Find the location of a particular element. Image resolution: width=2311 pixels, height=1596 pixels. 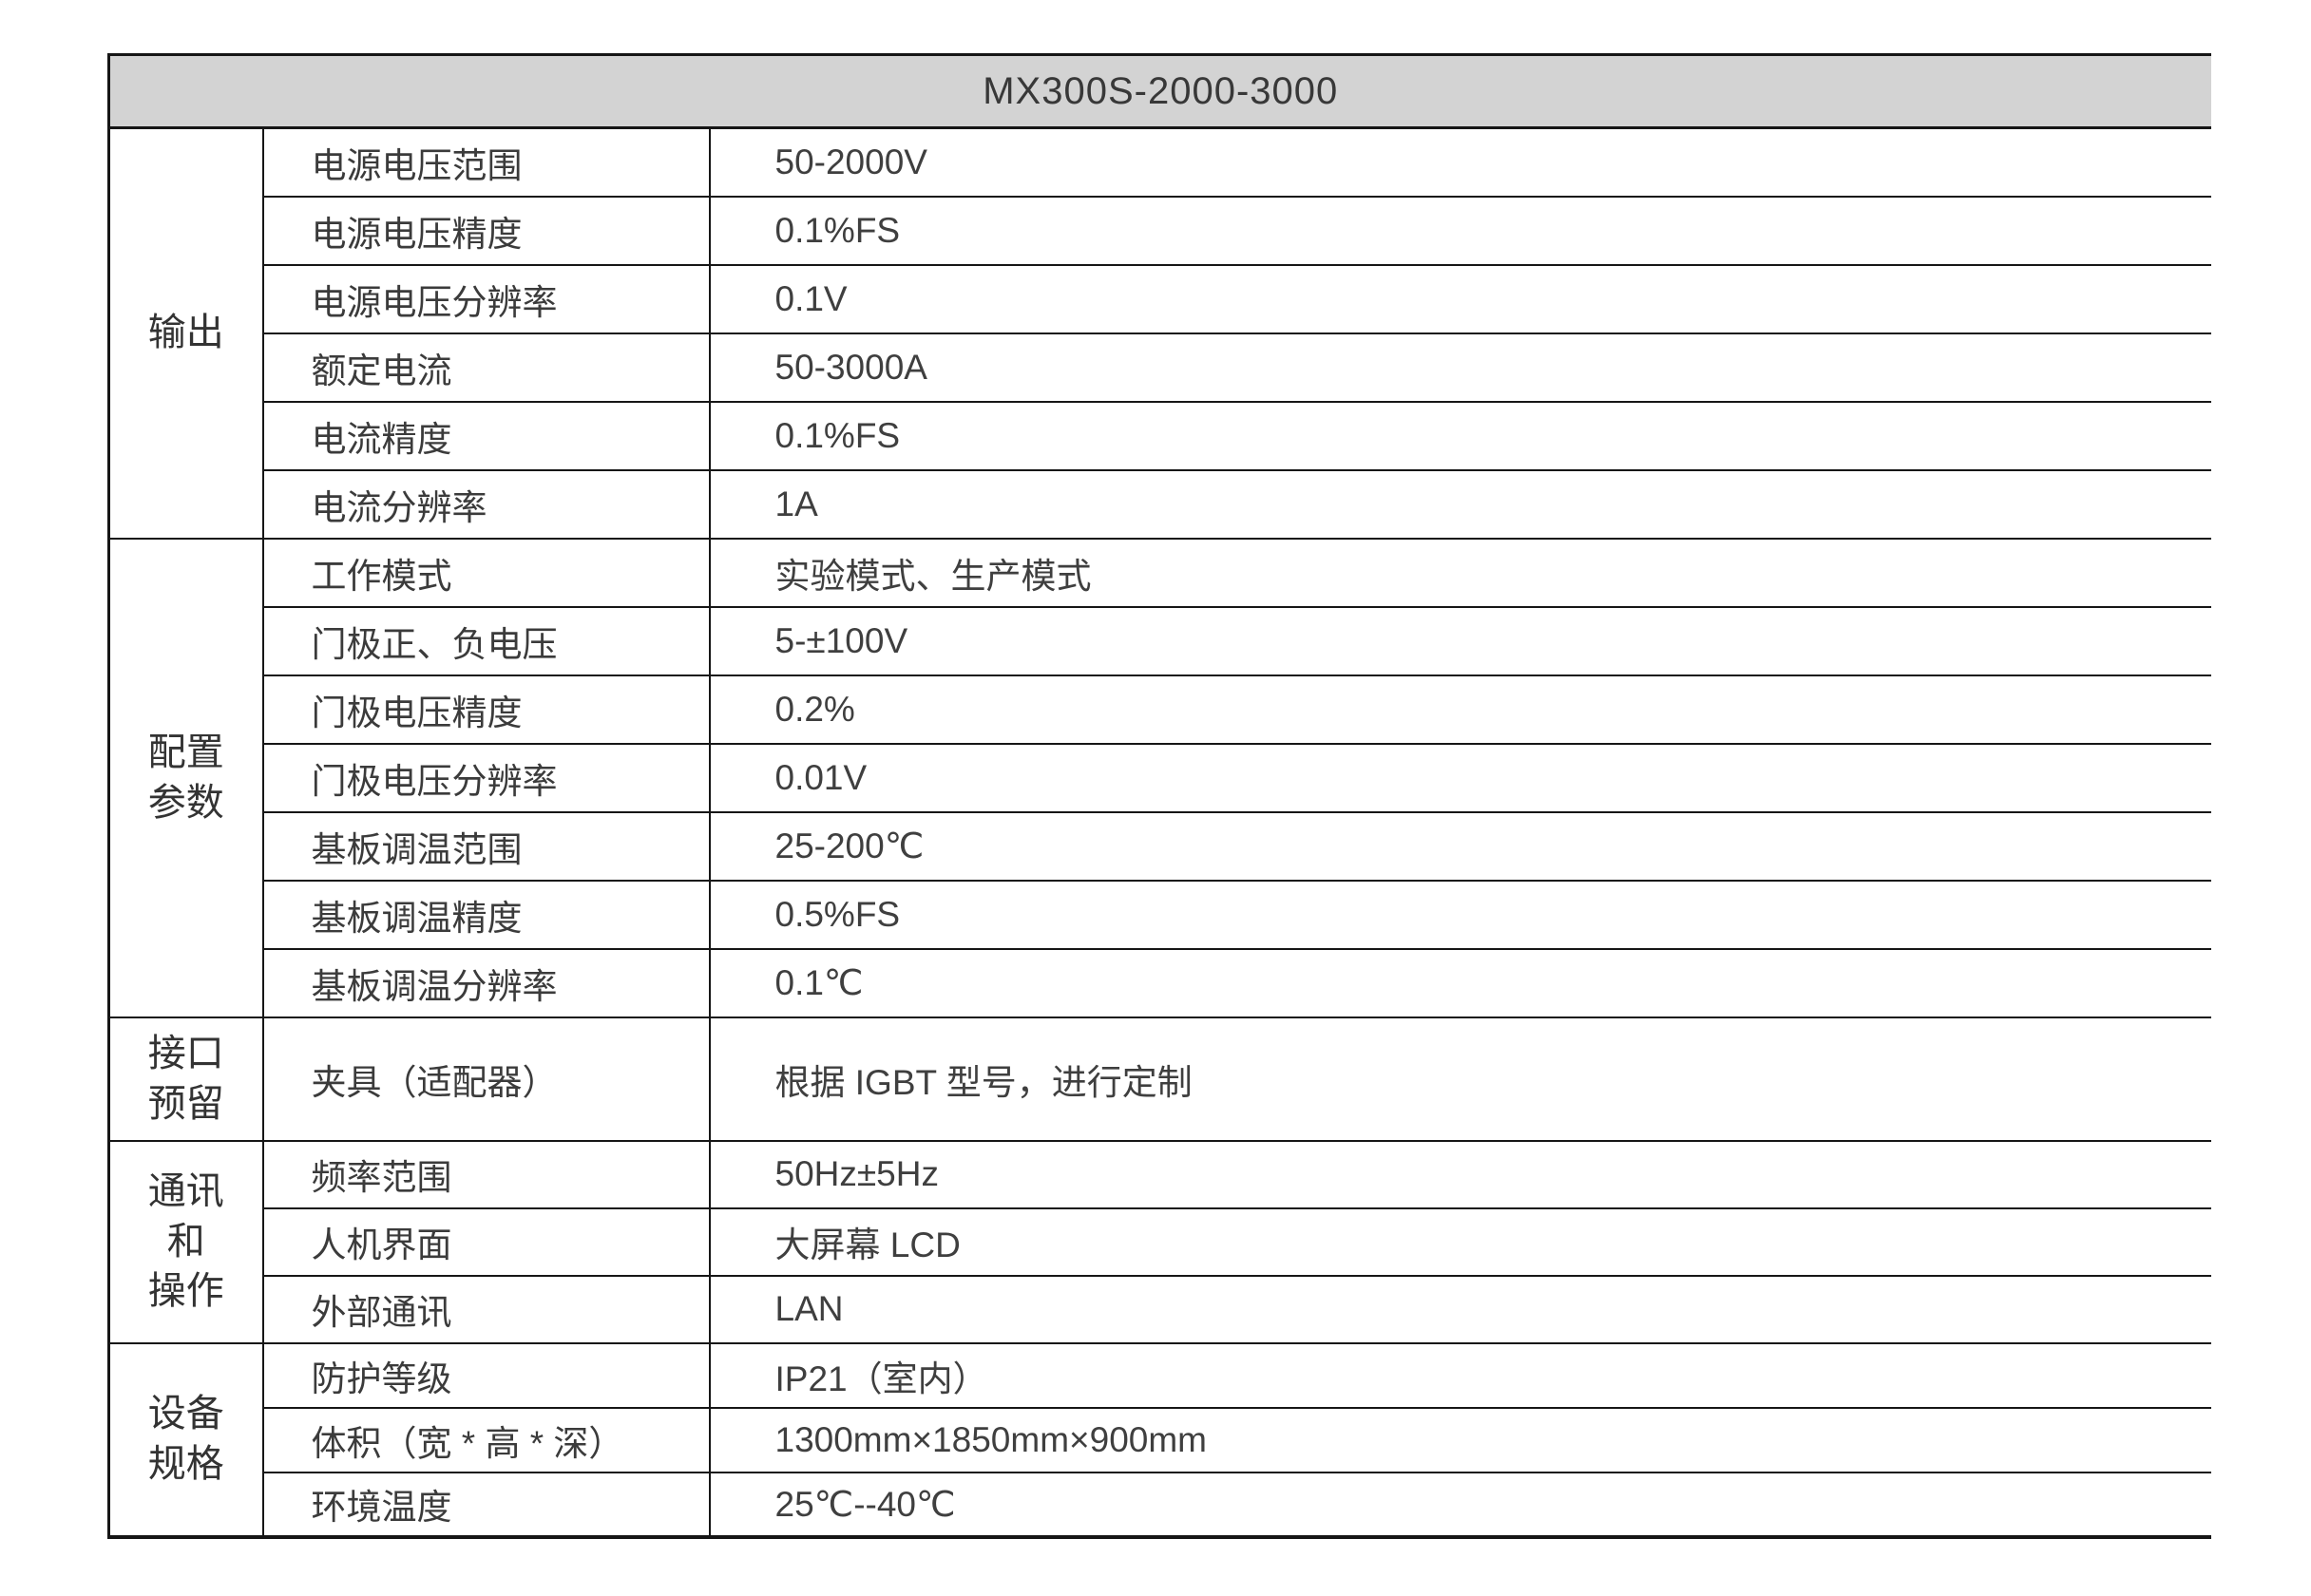

table-row: 额定电流 50-3000A is located at coordinates (1160, 367).